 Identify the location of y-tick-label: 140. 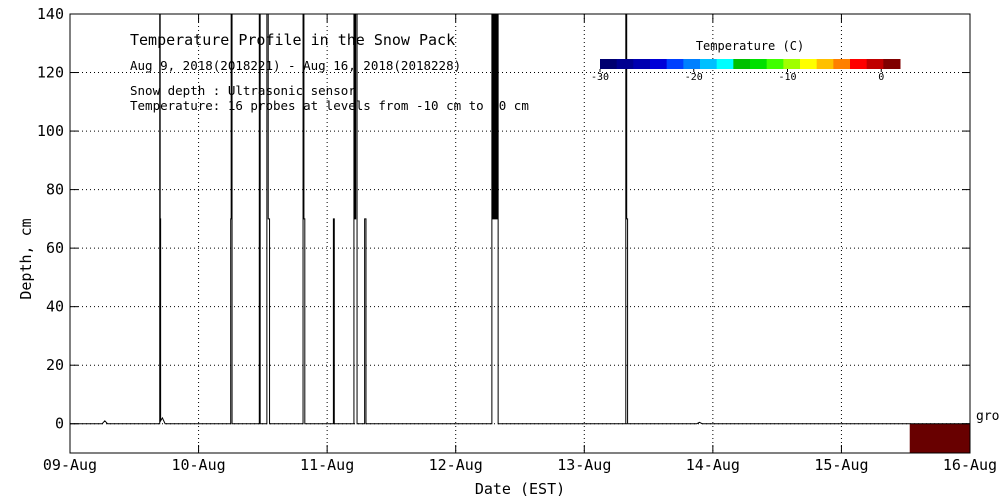
(50, 14).